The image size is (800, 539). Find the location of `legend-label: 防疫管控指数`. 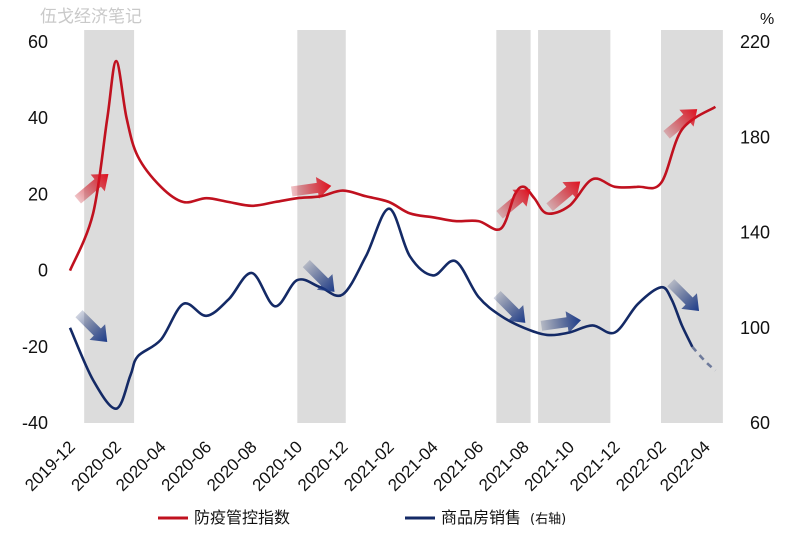

legend-label: 防疫管控指数 is located at coordinates (242, 517).